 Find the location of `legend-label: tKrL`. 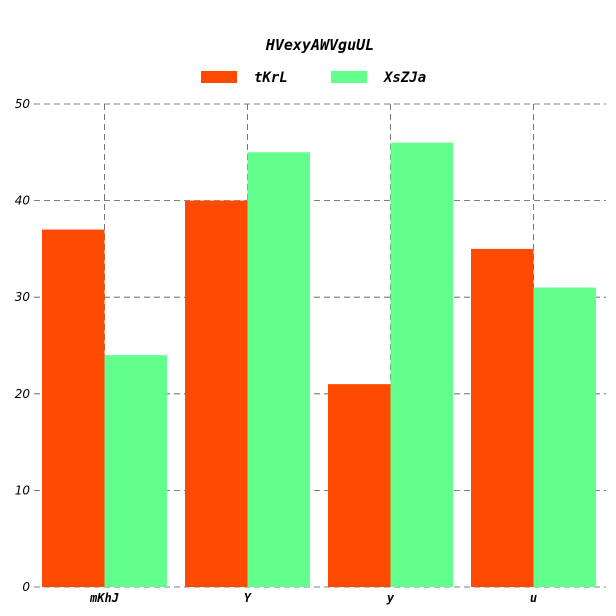

legend-label: tKrL is located at coordinates (271, 78).